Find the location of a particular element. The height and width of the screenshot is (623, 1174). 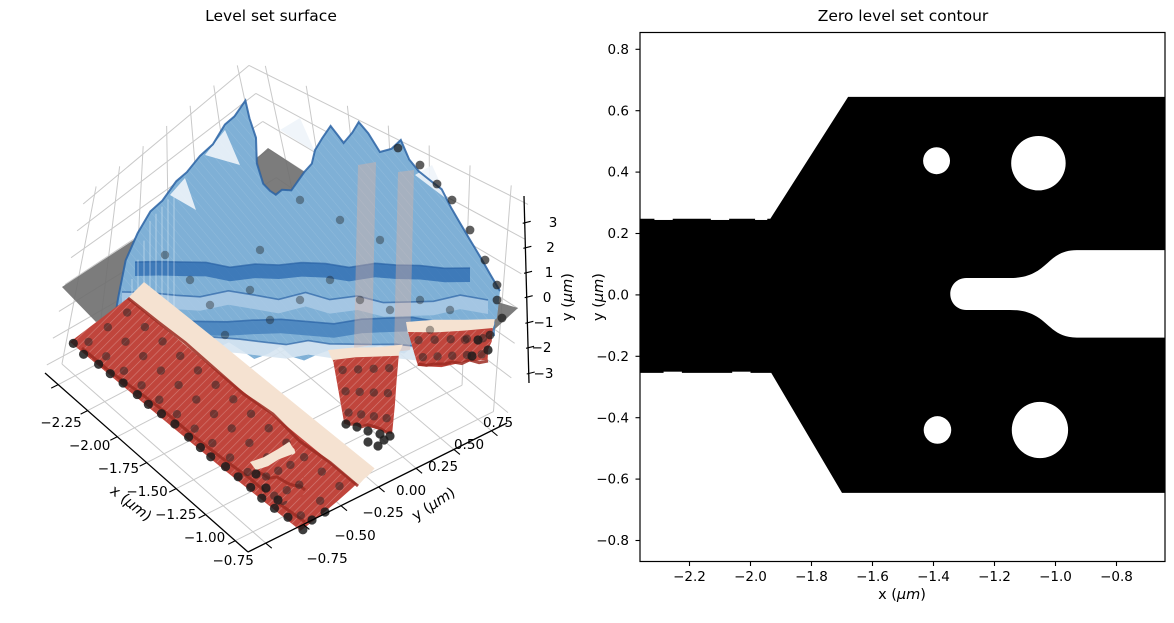

right-y-axis-label-suffix: ) is located at coordinates (599, 276).